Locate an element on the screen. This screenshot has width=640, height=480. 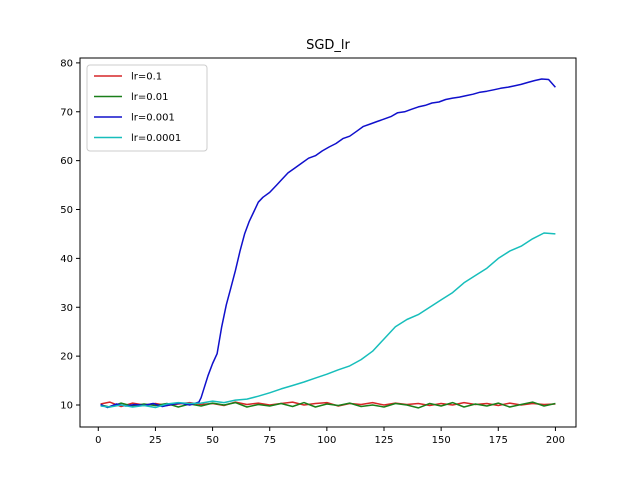
legend-box is located at coordinates (147, 108).